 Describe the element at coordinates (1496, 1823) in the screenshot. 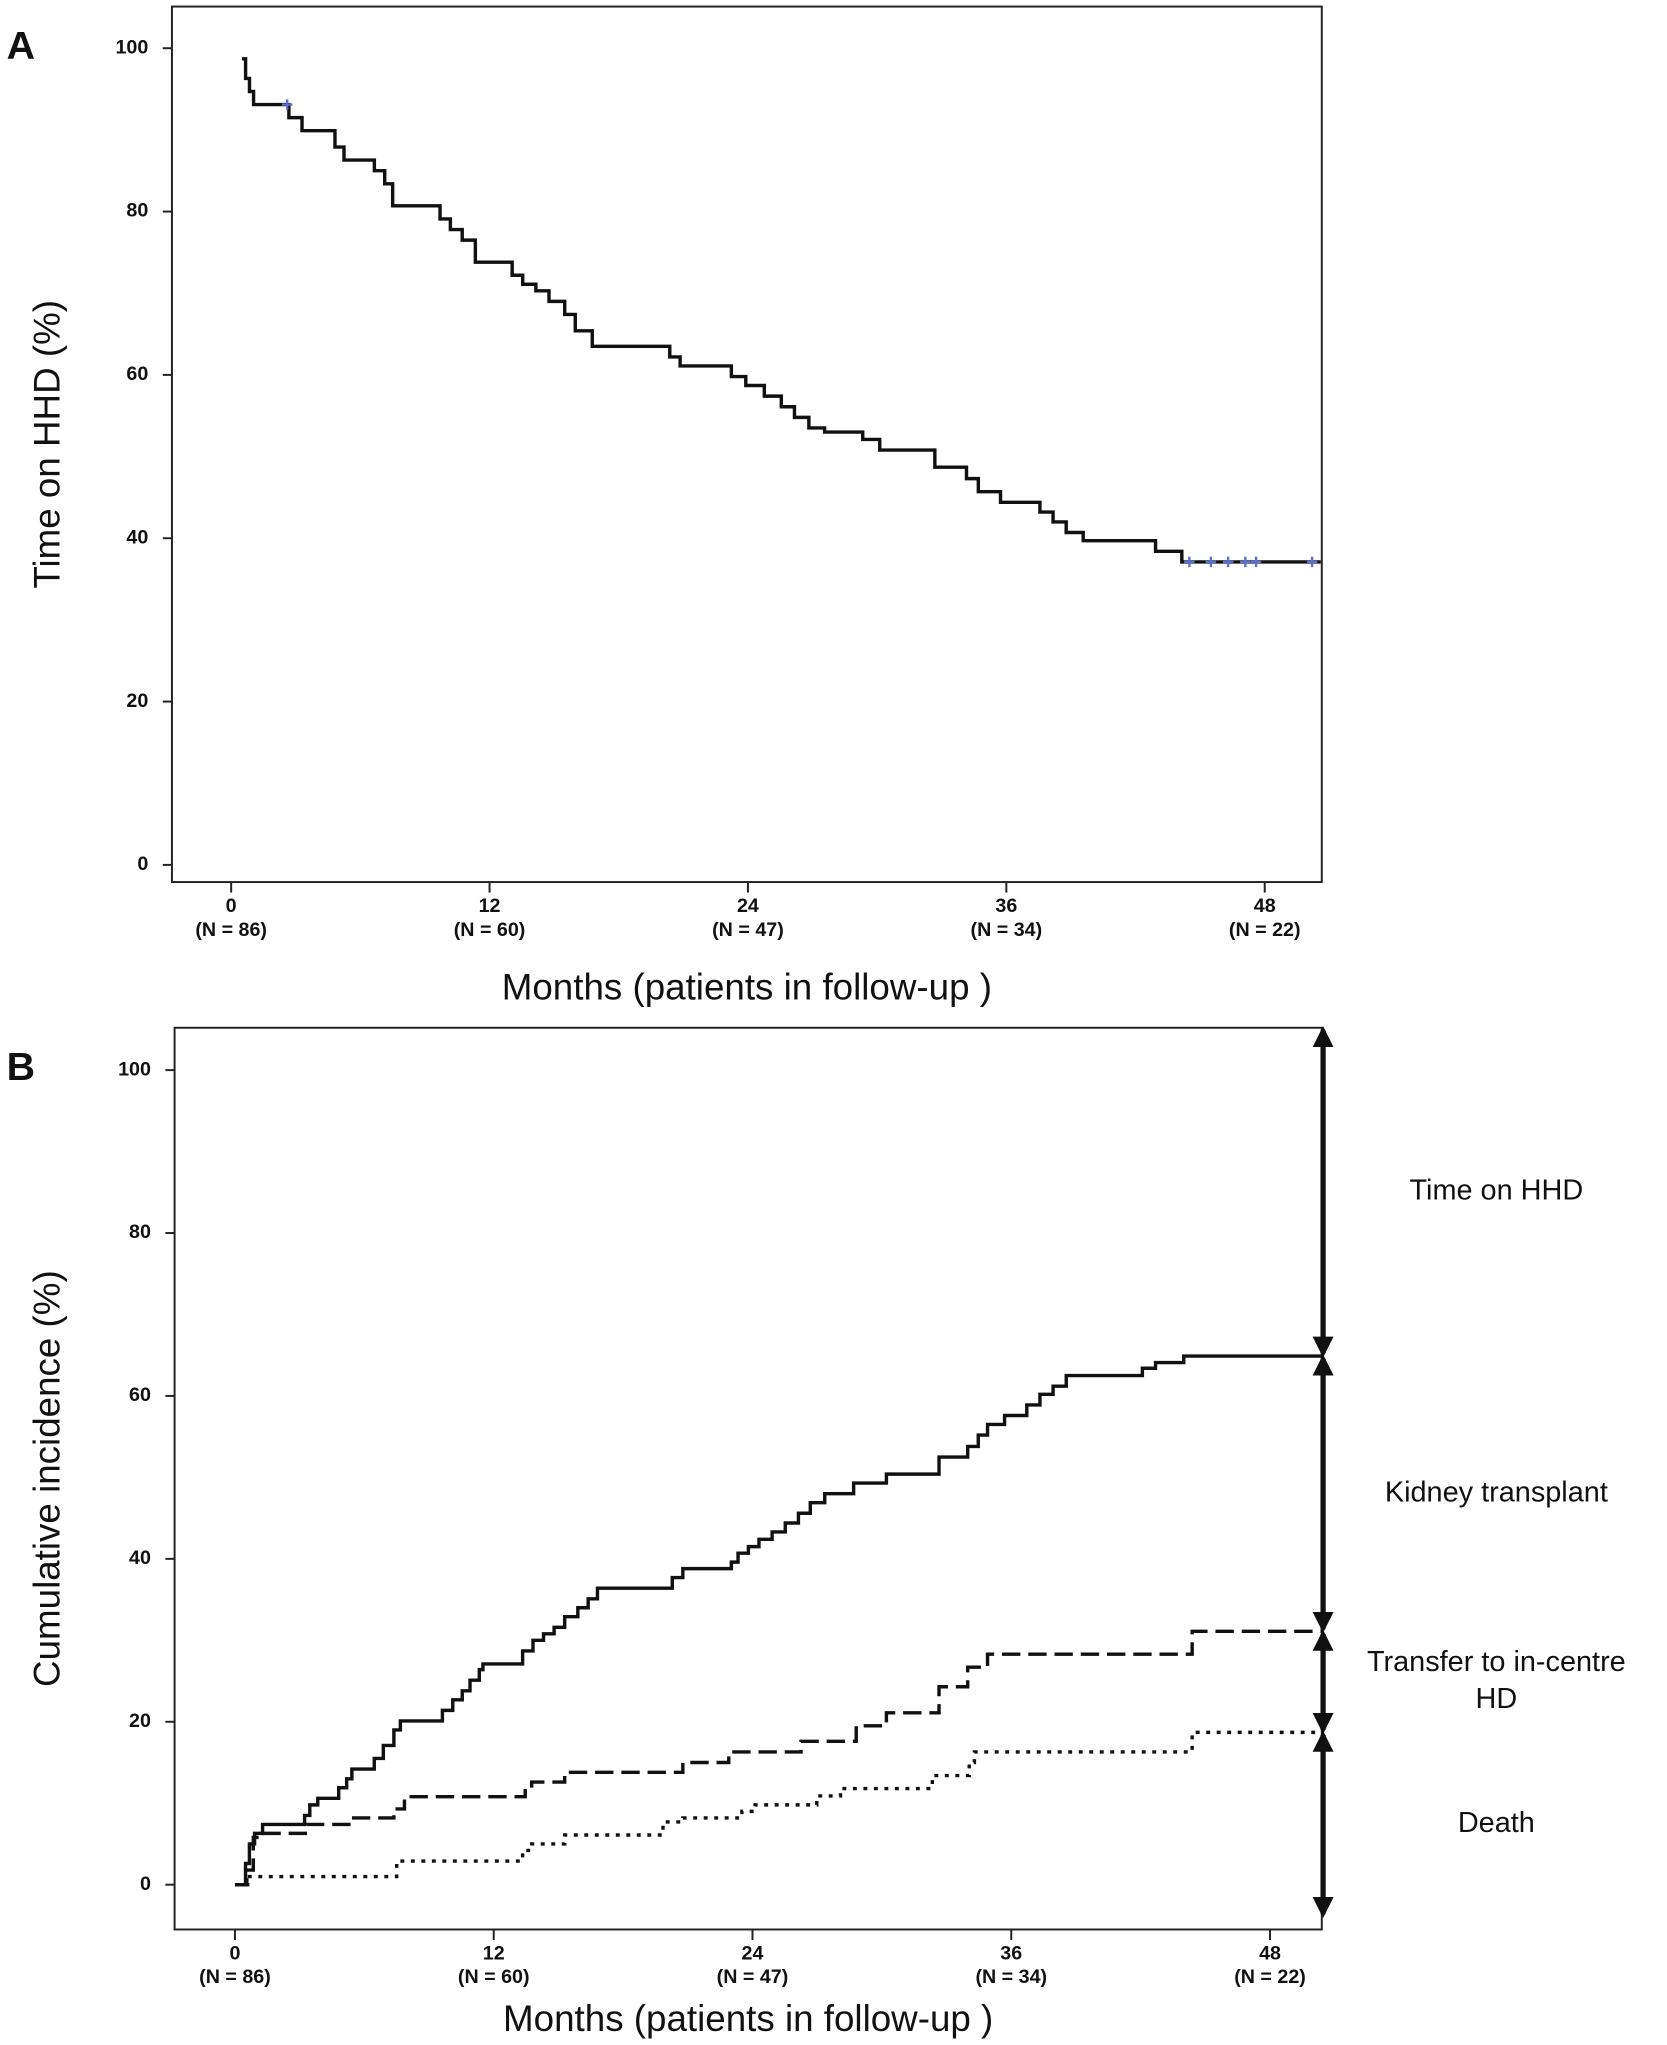

I see `bracket-label: Death` at that location.